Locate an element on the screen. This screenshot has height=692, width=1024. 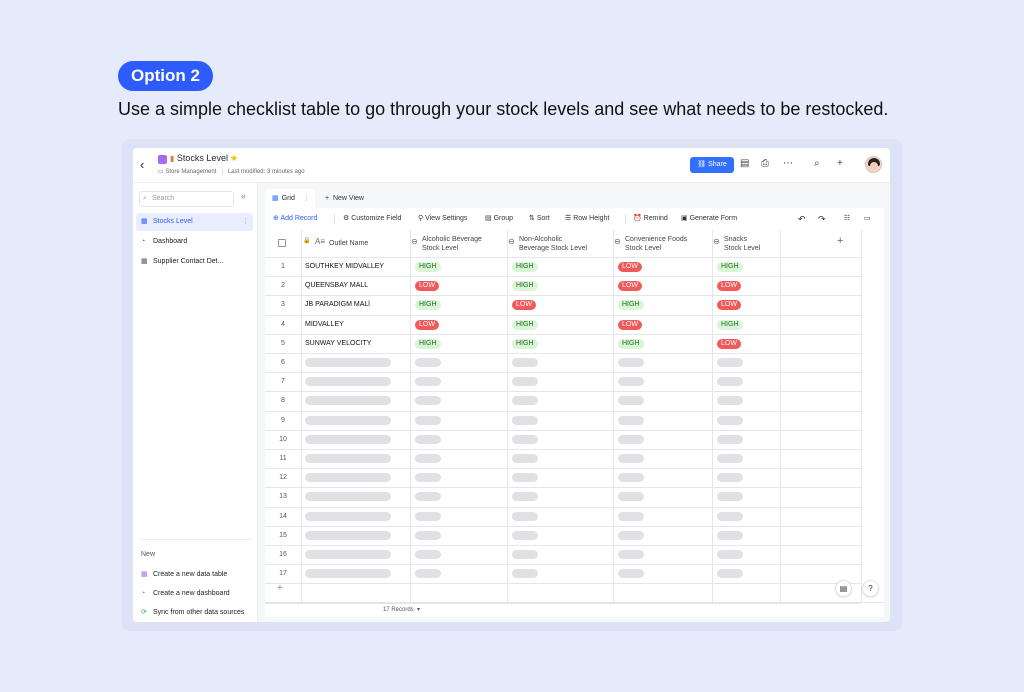
remind-button: ⏰ Remind is located at coordinates (650, 218).